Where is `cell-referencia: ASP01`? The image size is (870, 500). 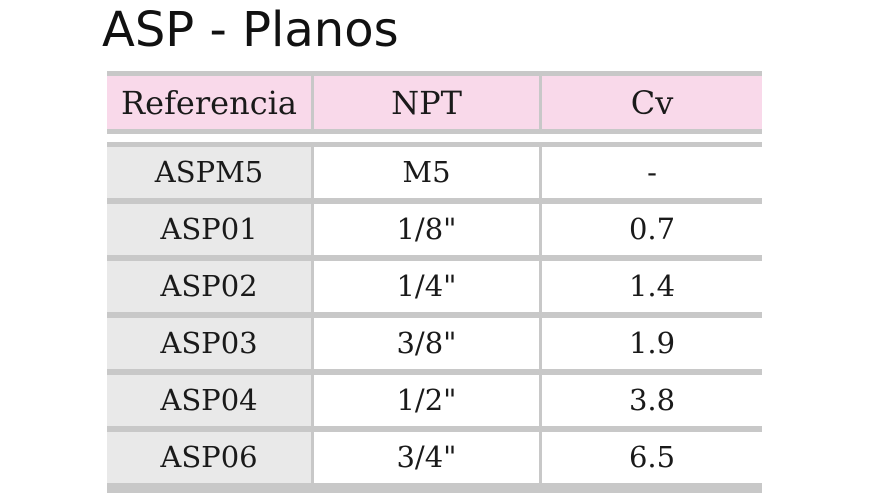 cell-referencia: ASP01 is located at coordinates (209, 229).